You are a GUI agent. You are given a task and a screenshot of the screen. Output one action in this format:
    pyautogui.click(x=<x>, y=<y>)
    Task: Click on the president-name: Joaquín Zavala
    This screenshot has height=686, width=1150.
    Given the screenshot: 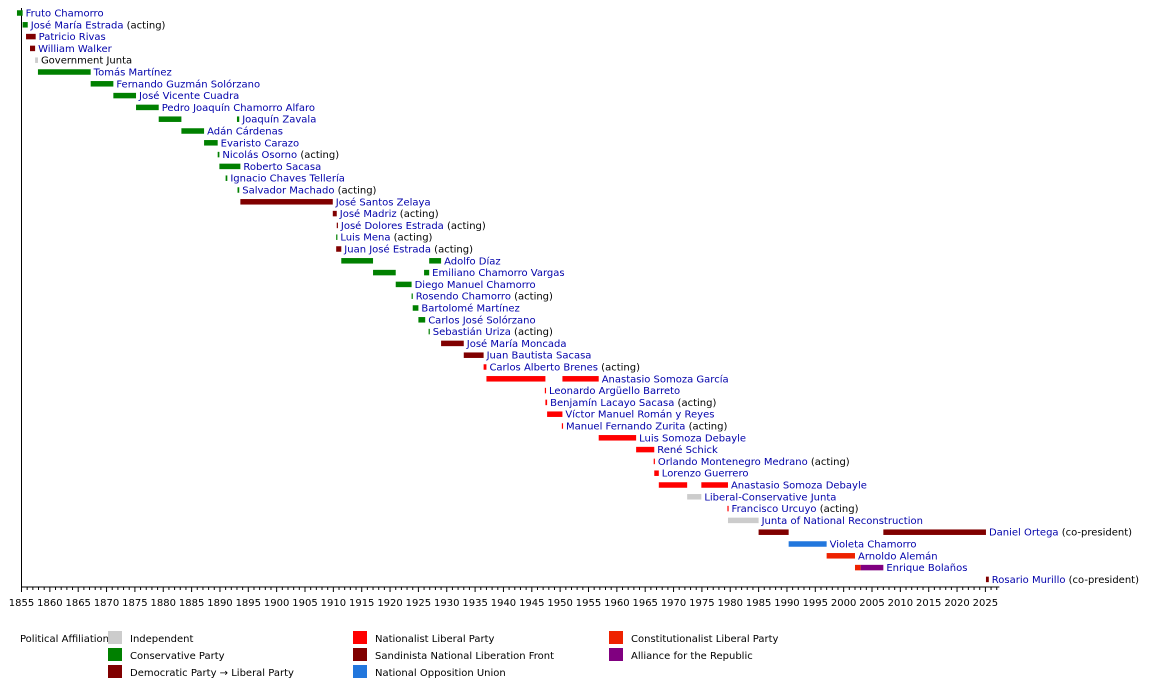 What is the action you would take?
    pyautogui.click(x=278, y=120)
    